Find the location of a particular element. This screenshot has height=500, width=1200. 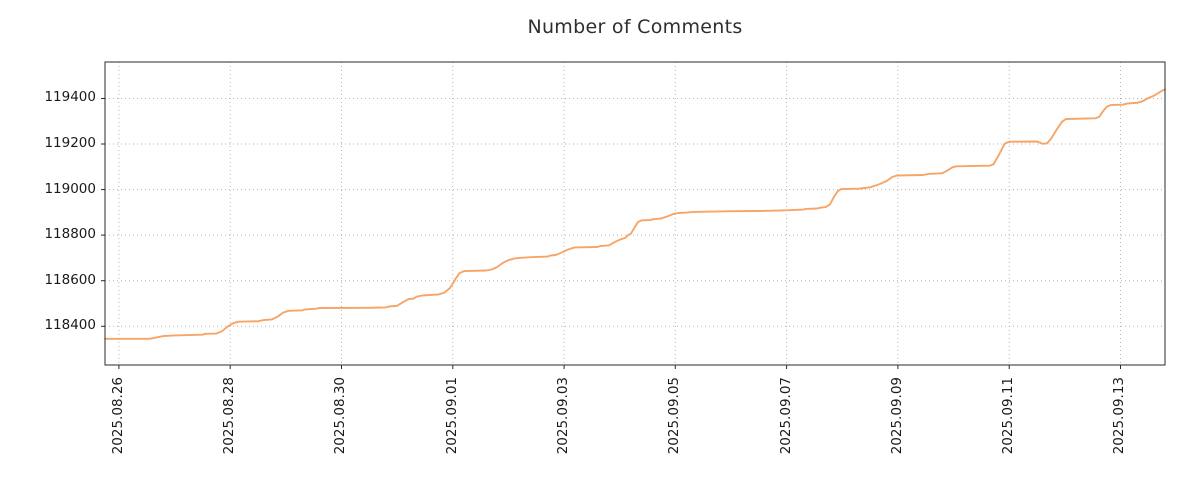

x-tick-label: 2025.09.07 is located at coordinates (785, 416).